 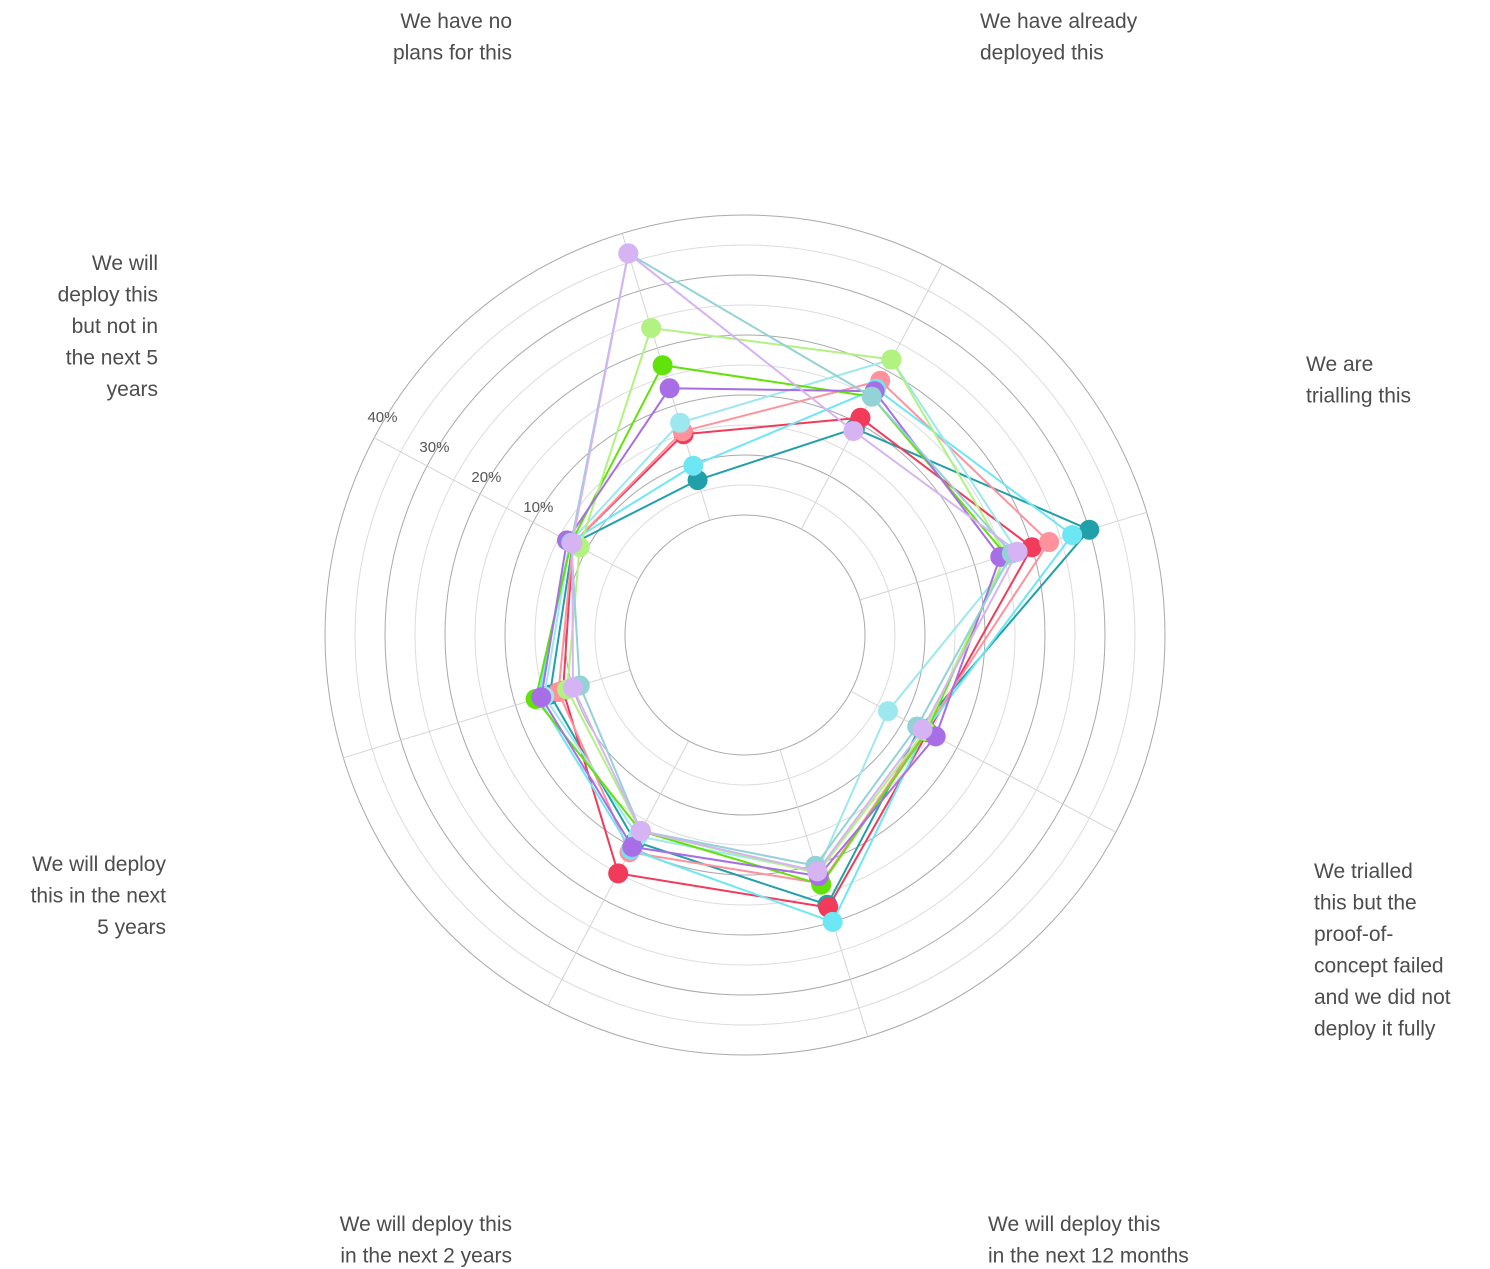 I want to click on tick-label: 10%, so click(x=538, y=507).